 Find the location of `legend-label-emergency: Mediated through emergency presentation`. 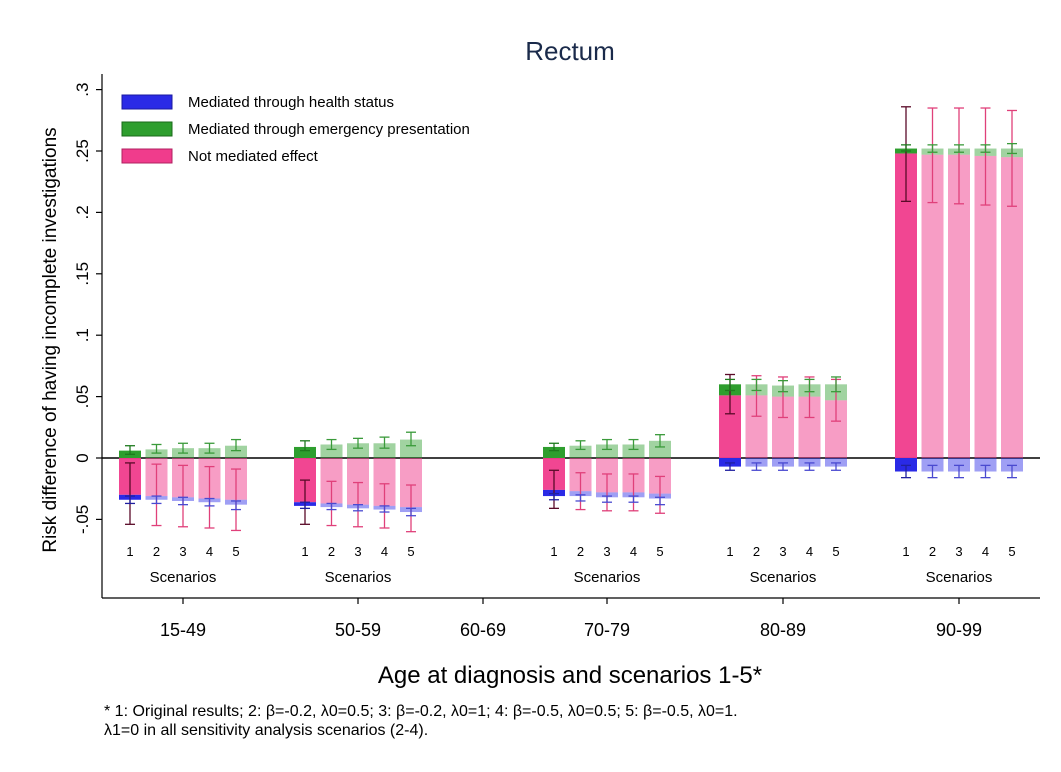

legend-label-emergency: Mediated through emergency presentation is located at coordinates (329, 129).